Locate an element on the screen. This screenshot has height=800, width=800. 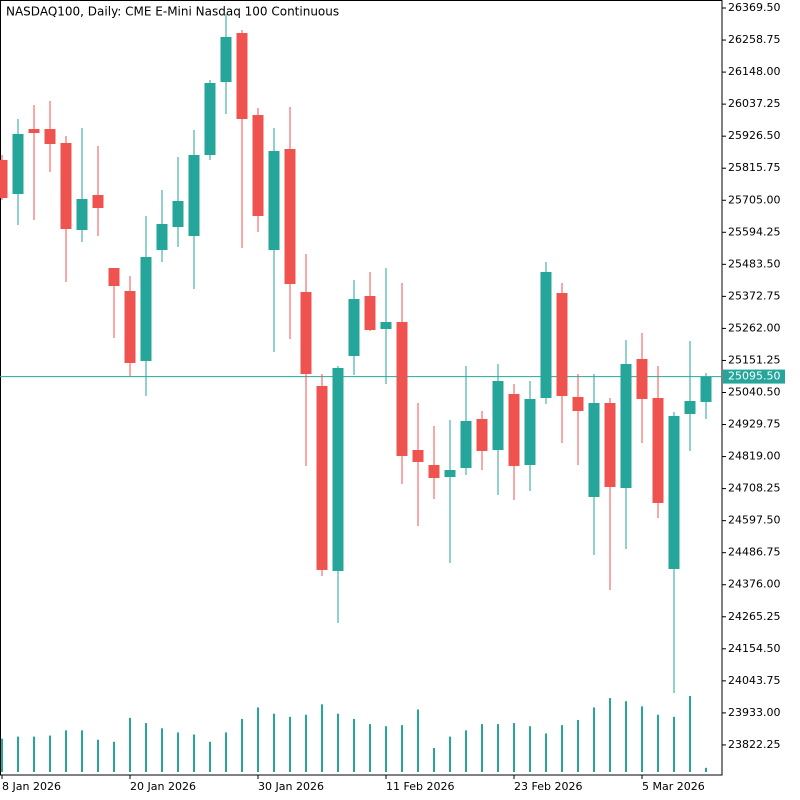
y-tick-label: 24819.00 is located at coordinates (754, 456).